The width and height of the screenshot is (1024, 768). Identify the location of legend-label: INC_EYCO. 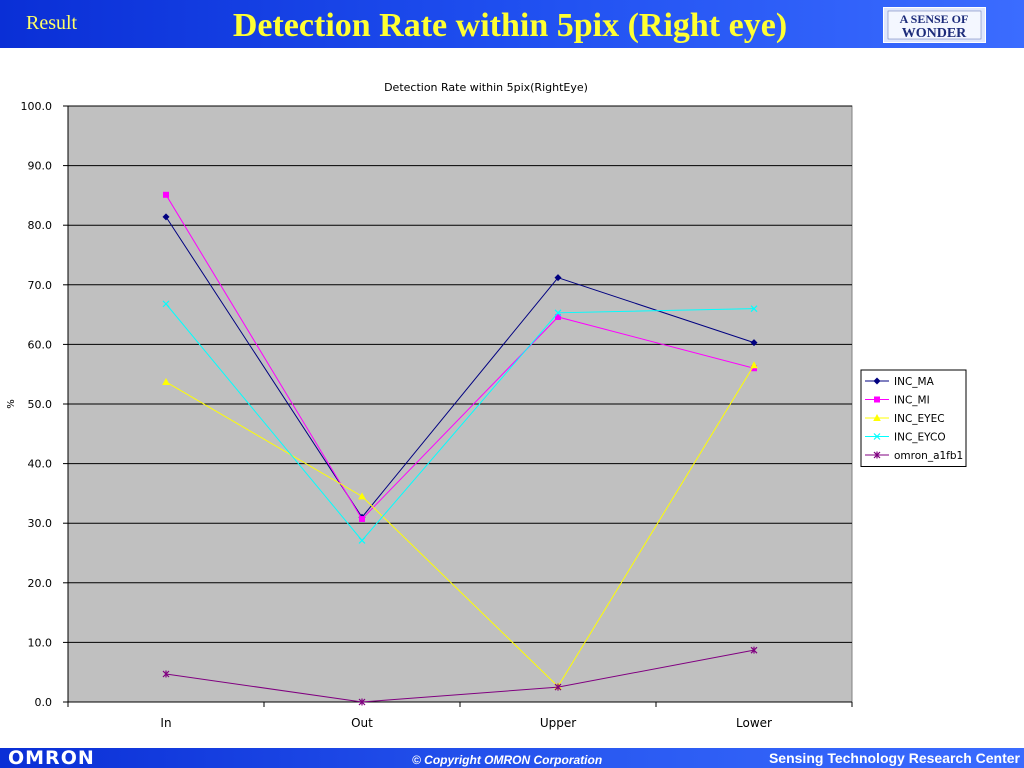
(920, 438).